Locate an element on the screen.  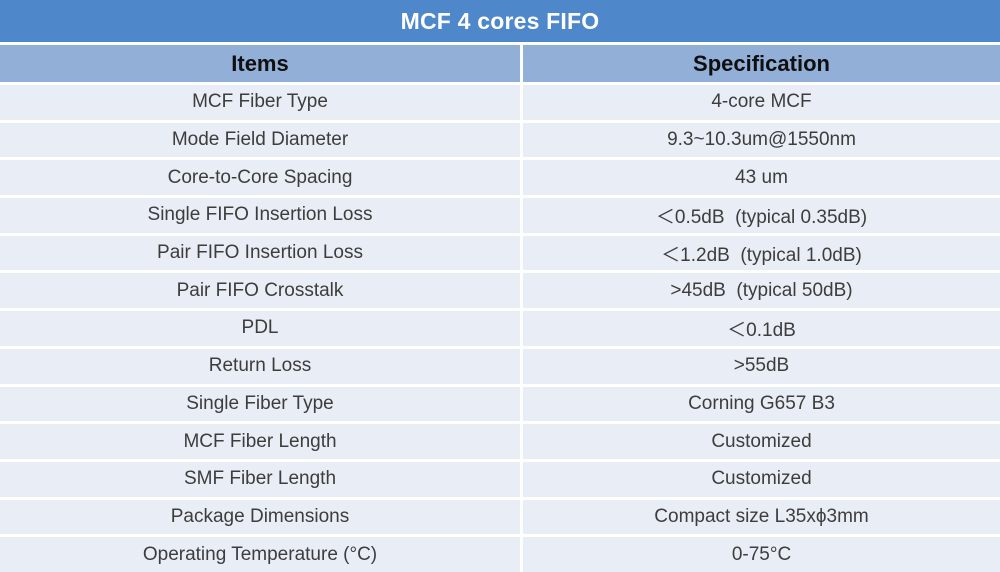
spec-cell: Compact size L35xϕ3mm is located at coordinates (761, 517).